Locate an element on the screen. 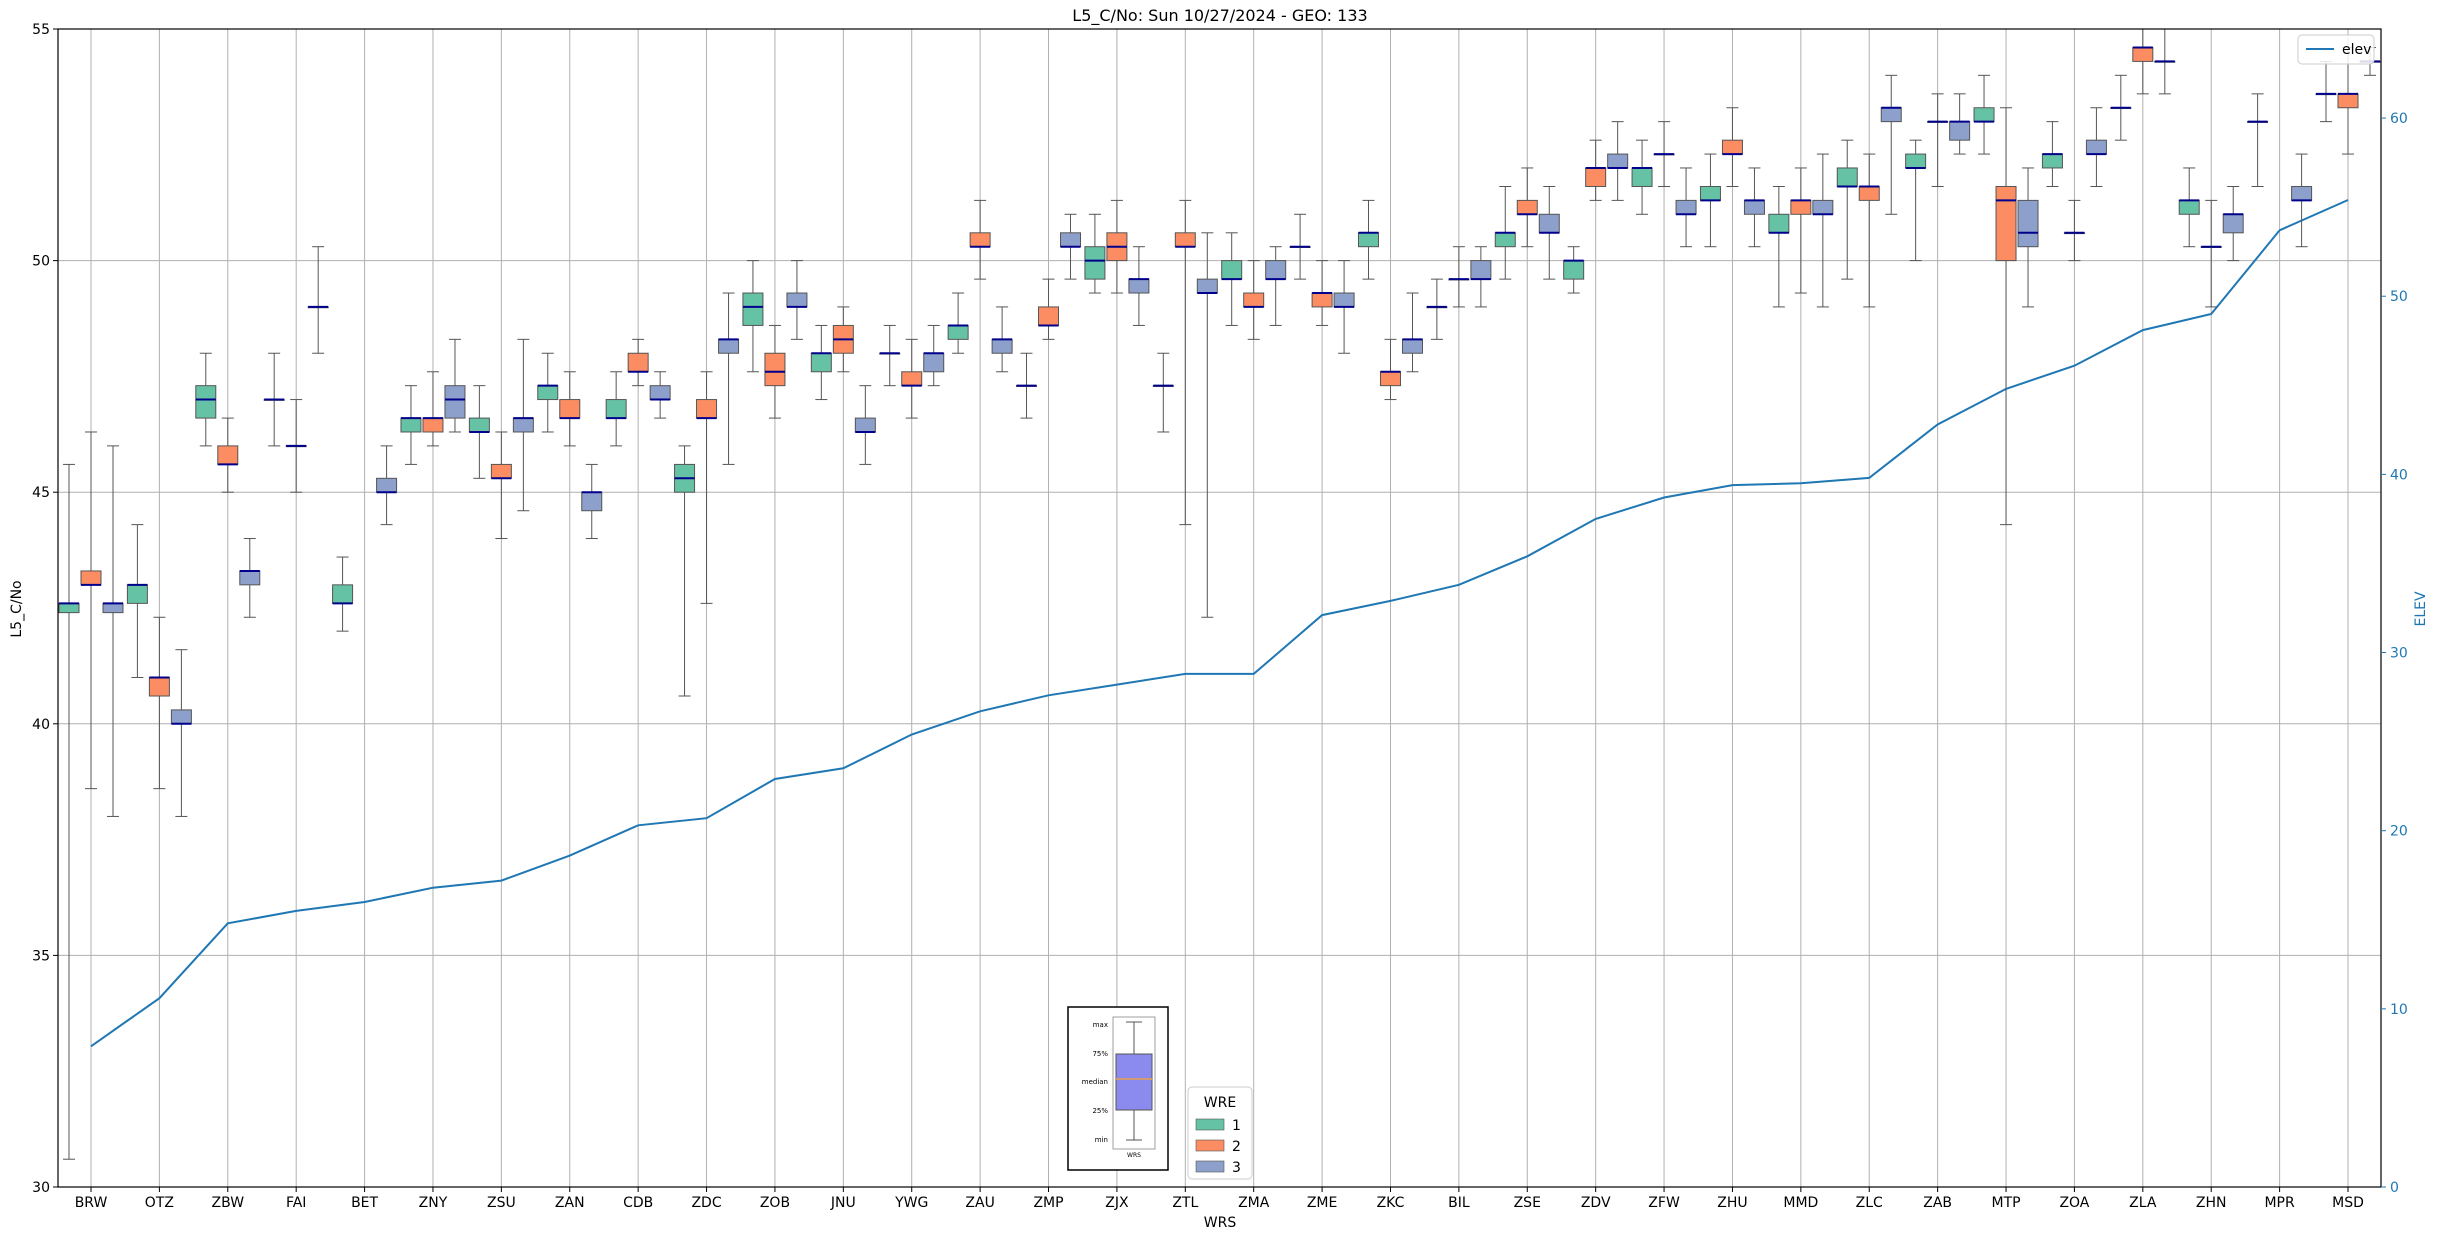 The height and width of the screenshot is (1238, 2439). x-tick-label: ZTL is located at coordinates (1185, 1203).